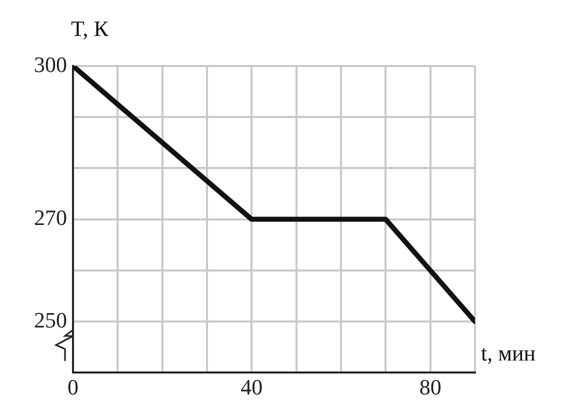 This screenshot has height=409, width=561. I want to click on x-tick-label: 80, so click(430, 387).